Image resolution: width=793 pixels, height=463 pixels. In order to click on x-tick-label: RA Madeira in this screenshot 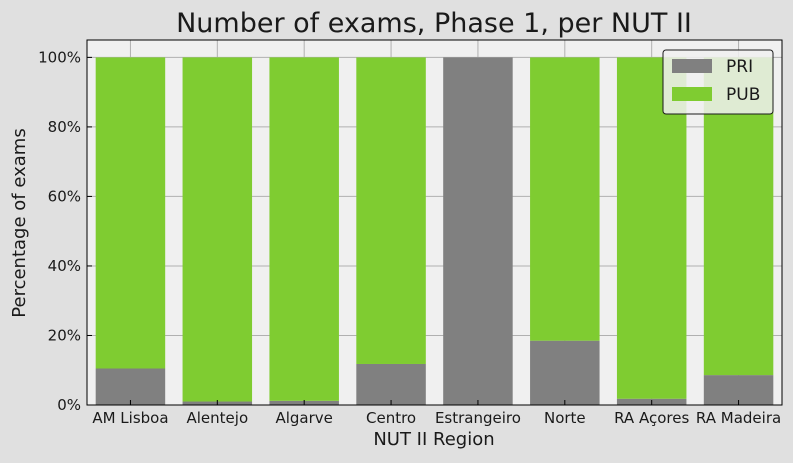, I will do `click(738, 418)`.